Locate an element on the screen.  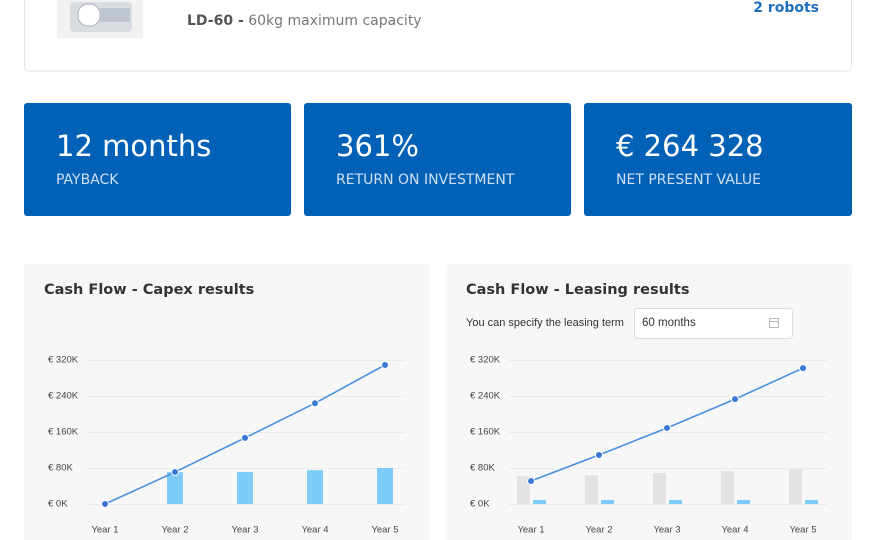
product-card is located at coordinates (438, 36).